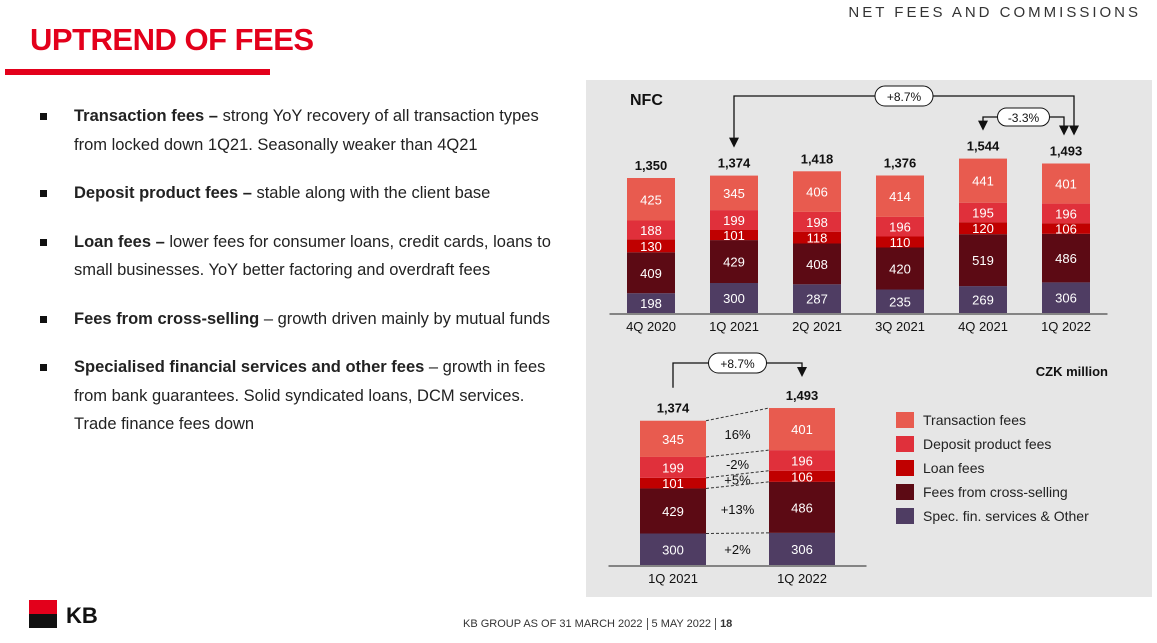  I want to click on footer-date: 5 MAY 2022, so click(681, 624).